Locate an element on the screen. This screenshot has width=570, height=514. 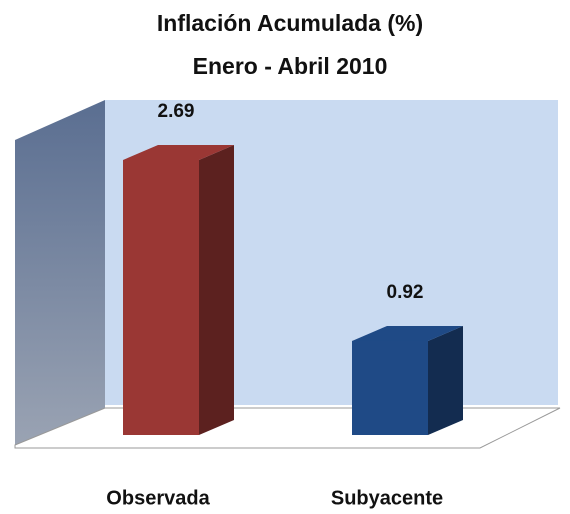
x-tick-label: Observada is located at coordinates (158, 498).